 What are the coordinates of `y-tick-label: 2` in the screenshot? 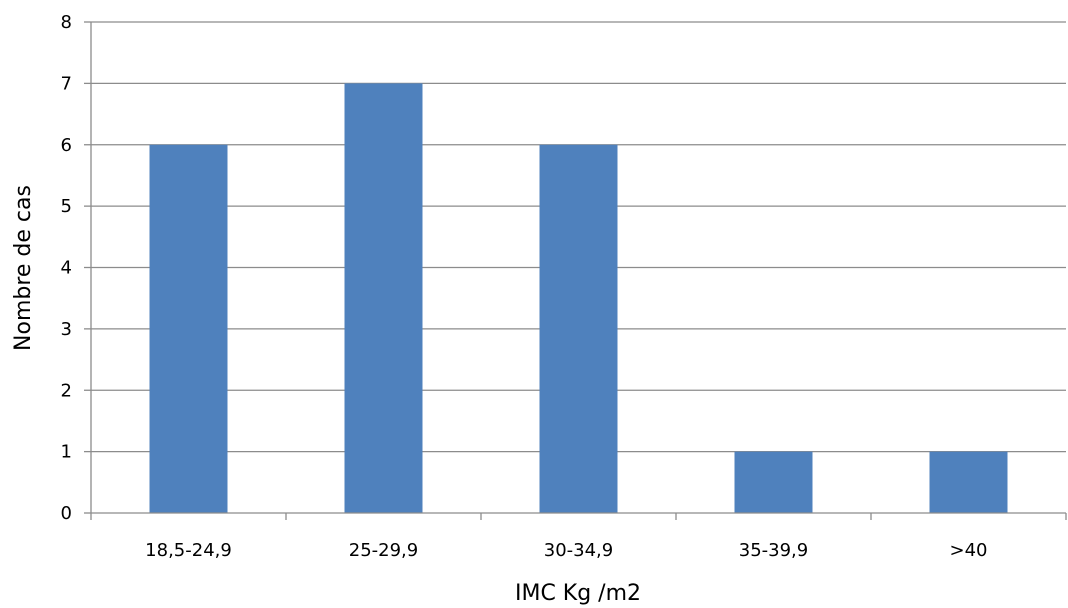 It's located at (66, 390).